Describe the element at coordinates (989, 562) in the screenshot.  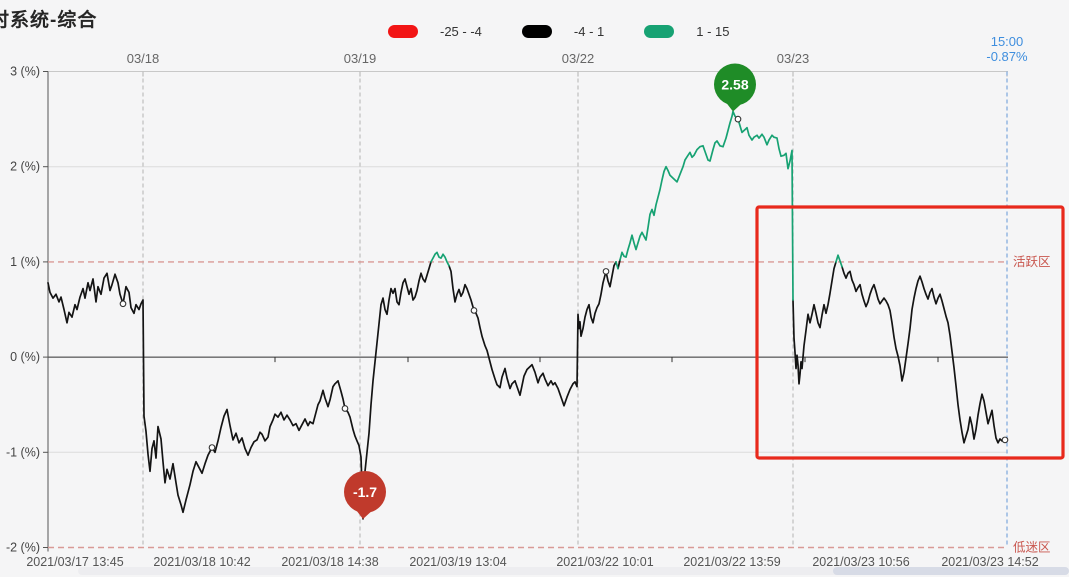
I see `bottom-axis-label: 2021/03/23 14:52` at that location.